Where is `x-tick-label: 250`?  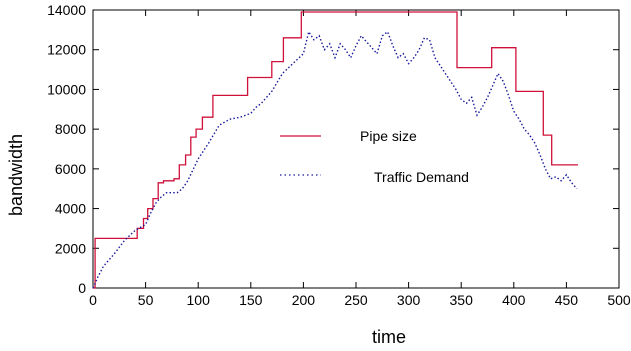
x-tick-label: 250 is located at coordinates (356, 300).